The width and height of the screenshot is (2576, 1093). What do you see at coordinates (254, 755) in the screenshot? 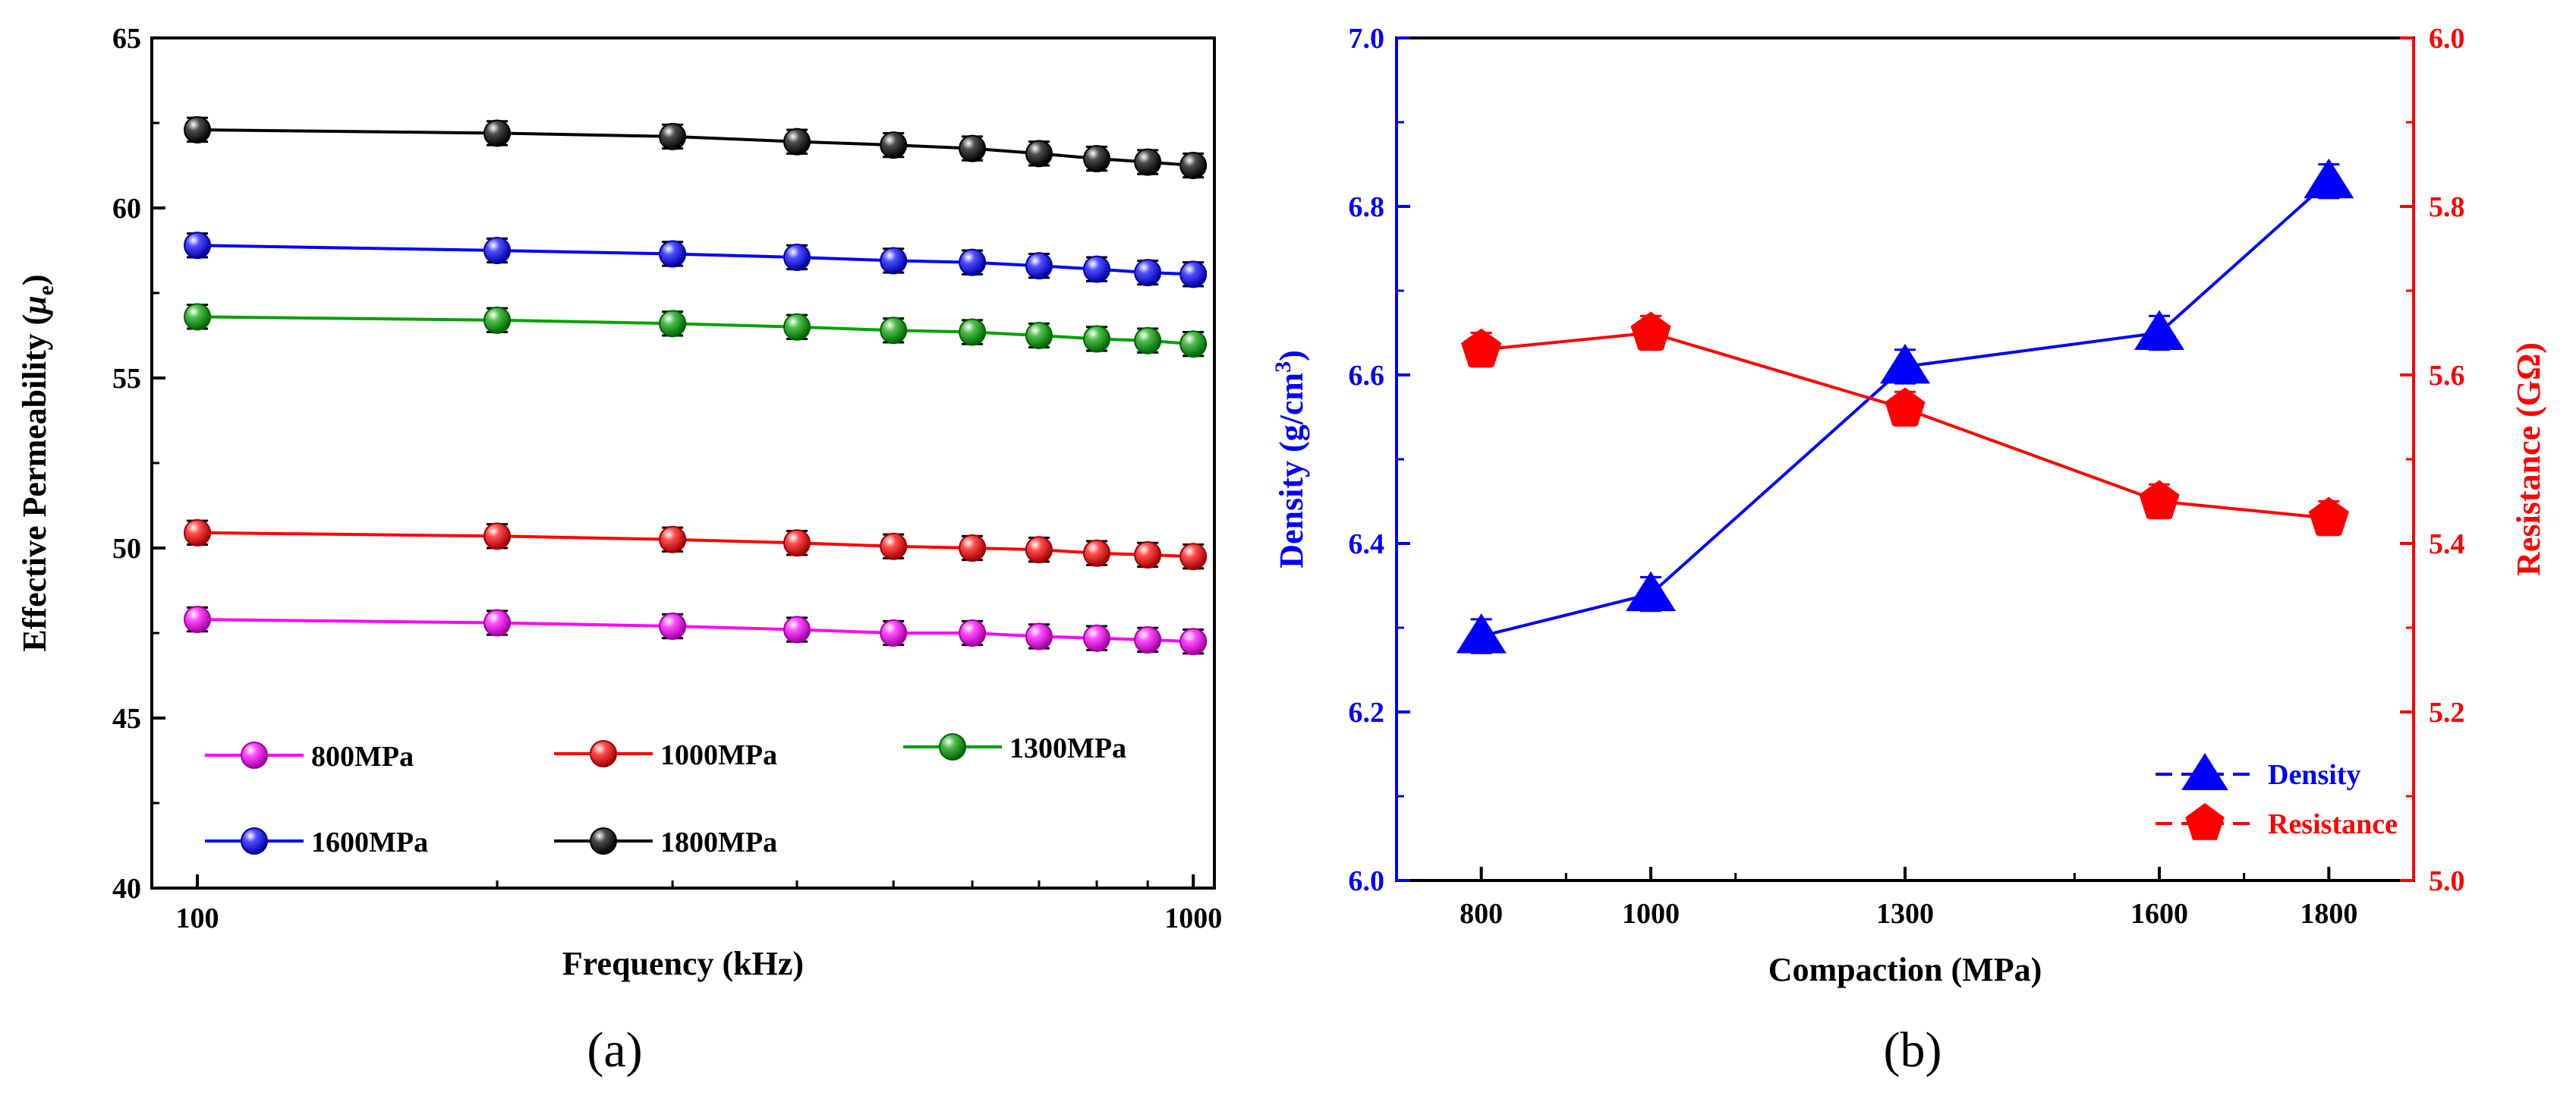
I see `legend-marker-800MPa` at bounding box center [254, 755].